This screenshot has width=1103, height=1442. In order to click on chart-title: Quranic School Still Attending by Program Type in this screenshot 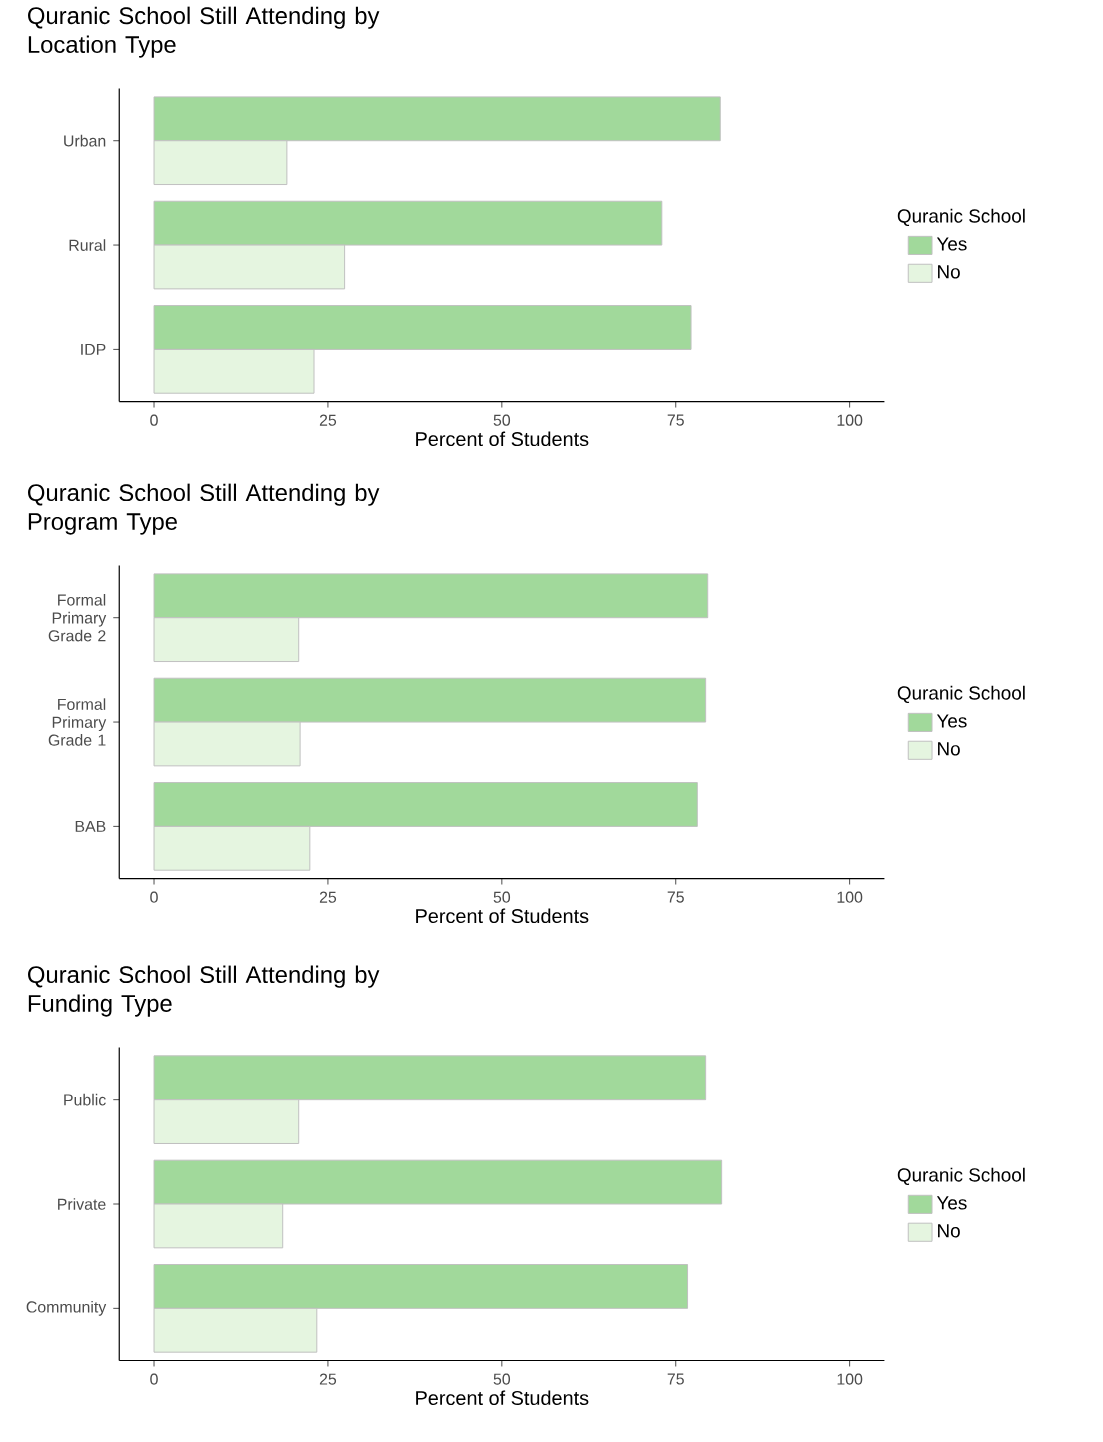, I will do `click(204, 509)`.